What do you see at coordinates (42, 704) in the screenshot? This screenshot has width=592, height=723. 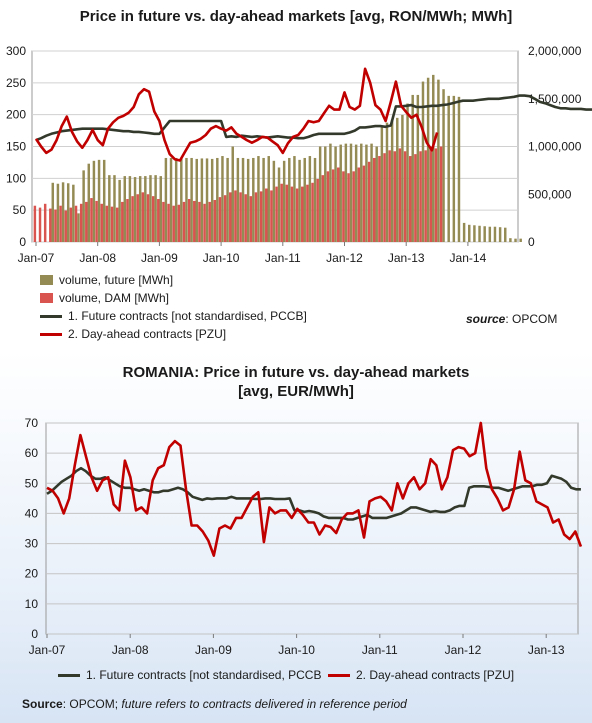 I see `bottom-source-label: Source` at bounding box center [42, 704].